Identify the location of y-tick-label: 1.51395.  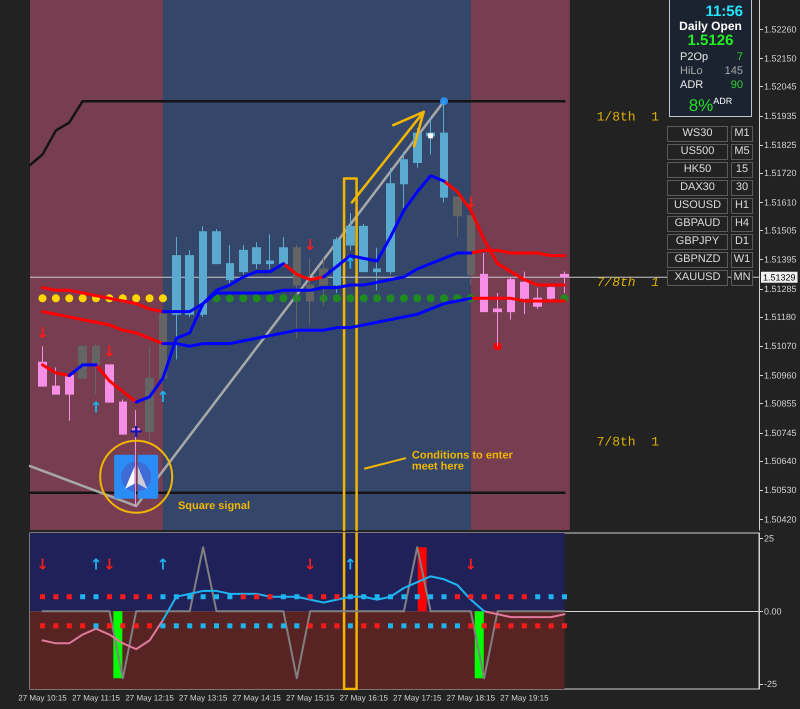
(780, 259).